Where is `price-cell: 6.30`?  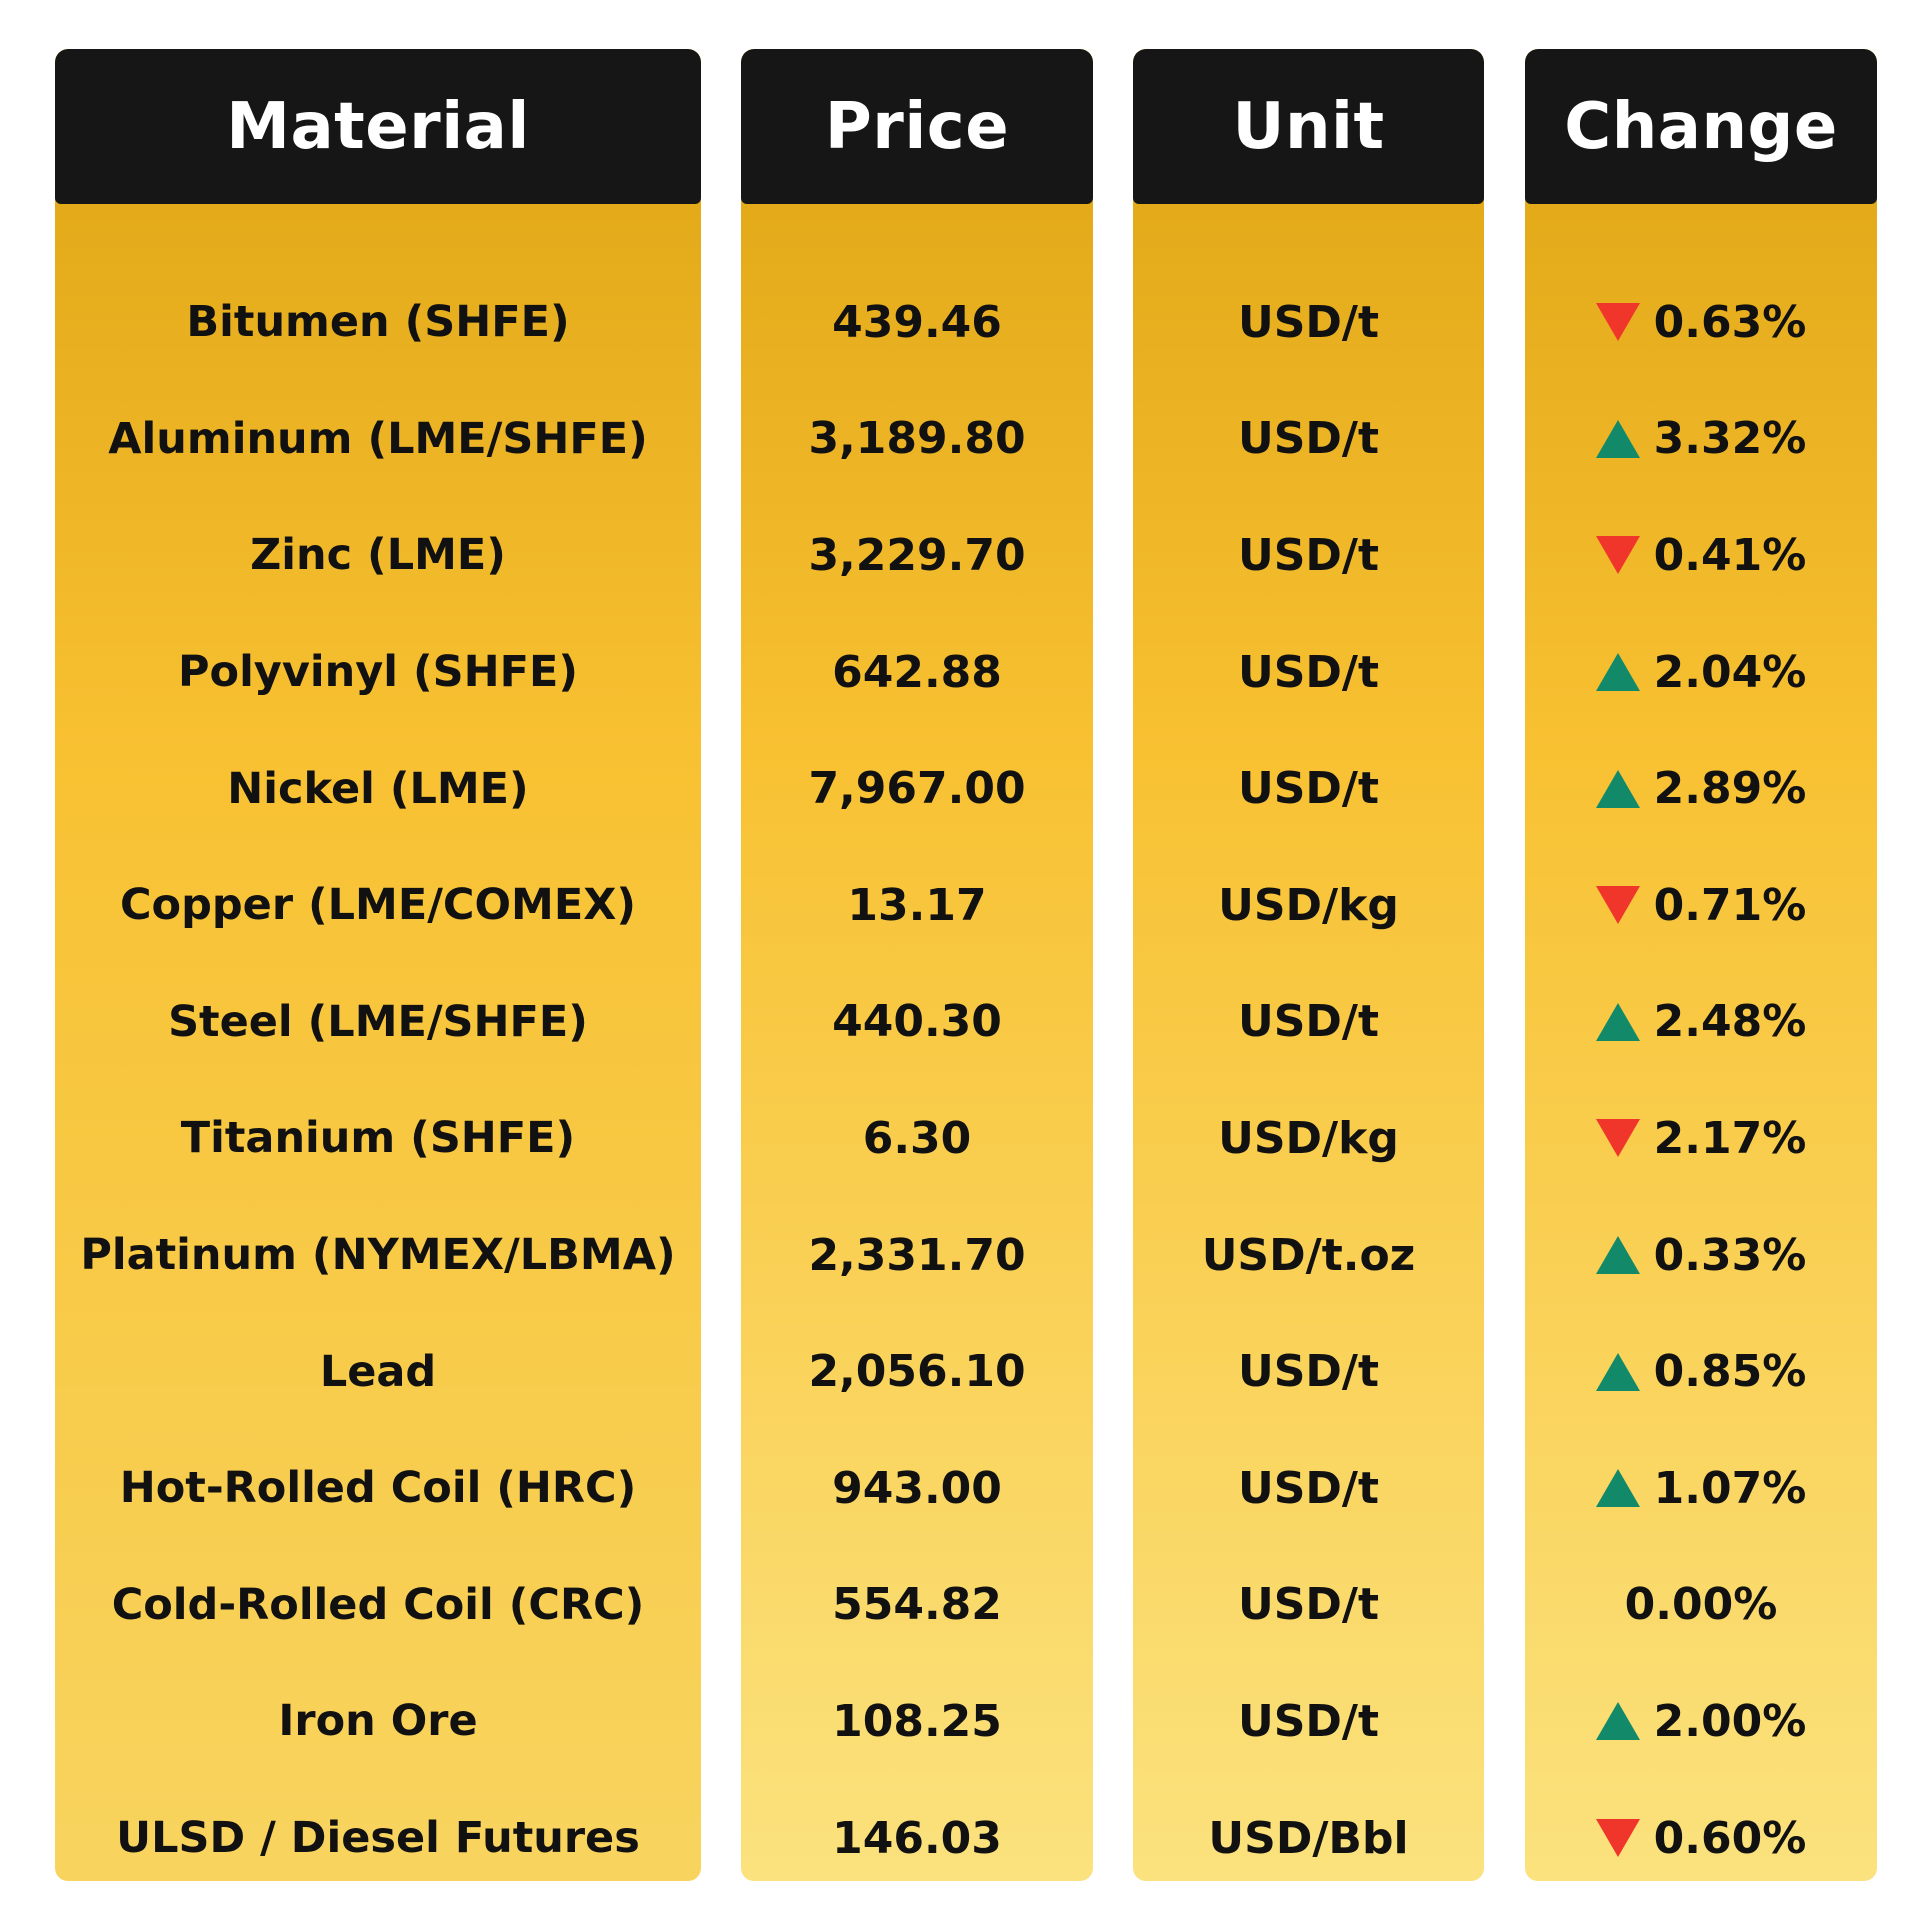 price-cell: 6.30 is located at coordinates (917, 1138).